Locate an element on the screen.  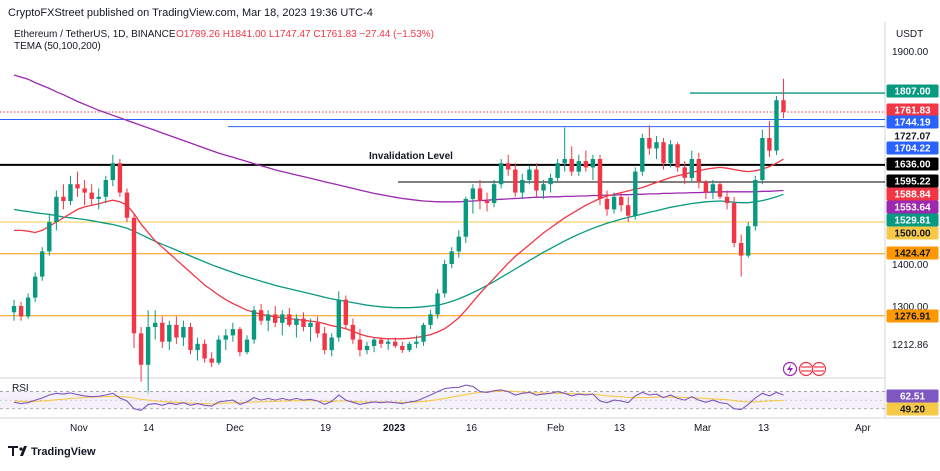
y-tick-1212: 1212.86 is located at coordinates (910, 345).